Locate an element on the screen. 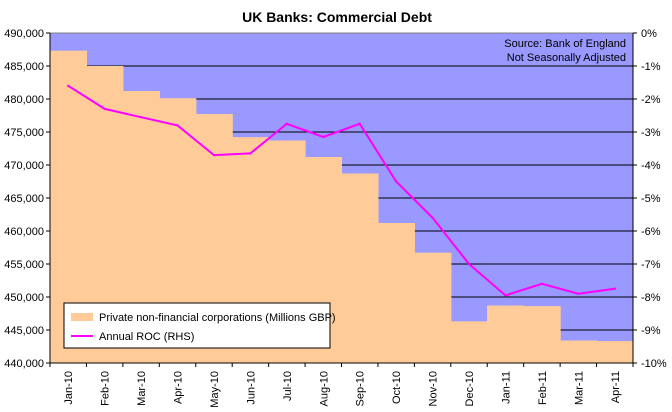 The image size is (672, 412). legend-box is located at coordinates (197, 325).